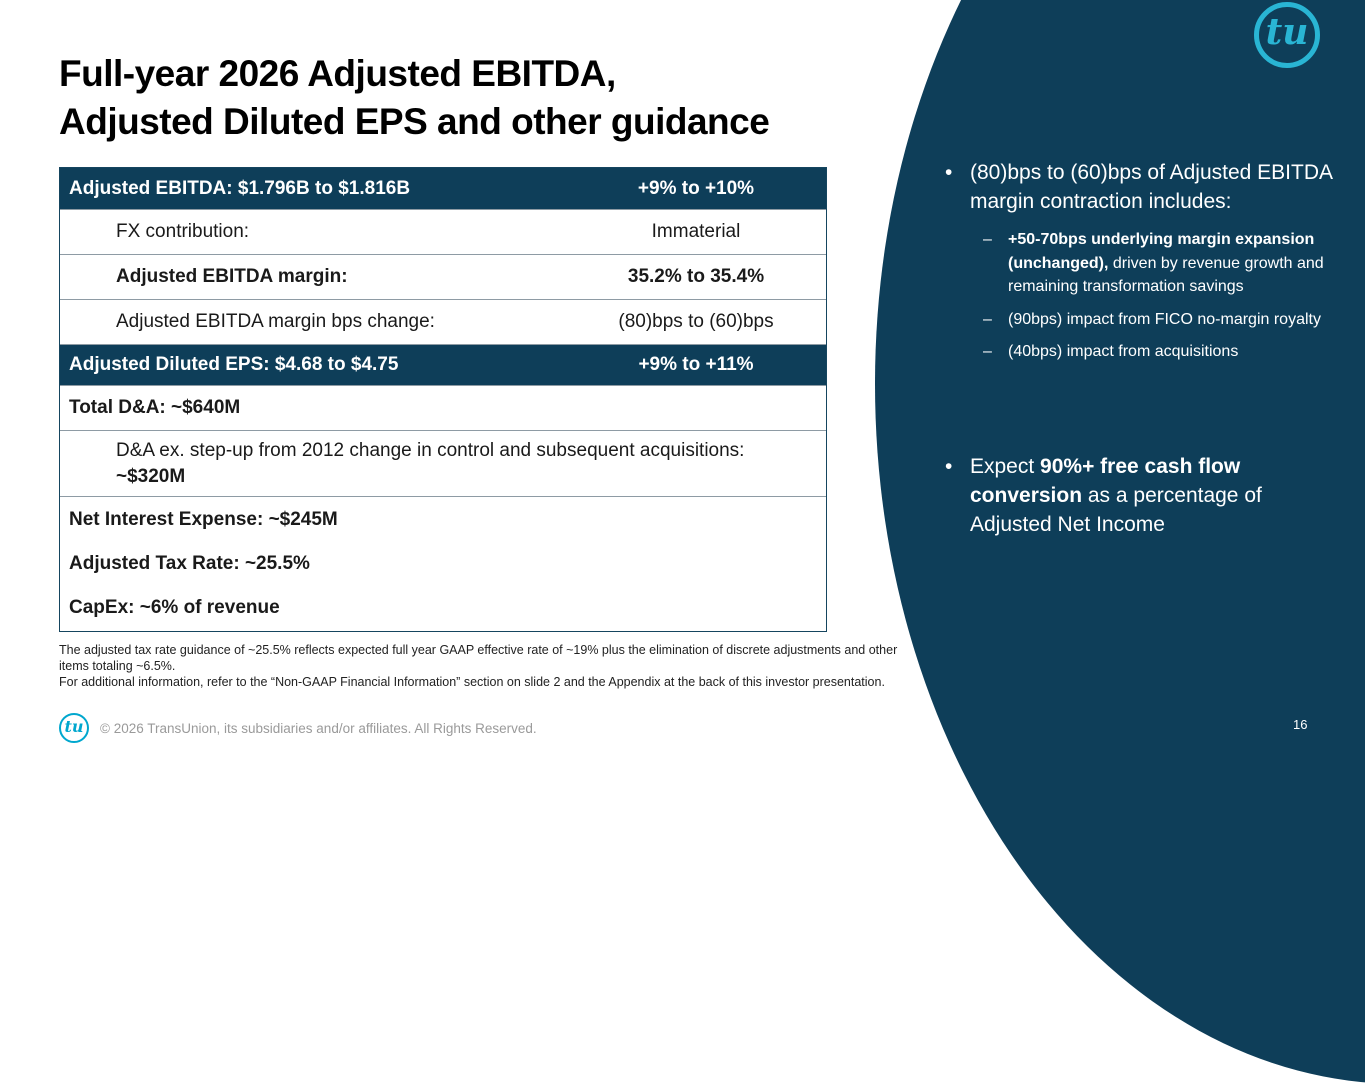 The width and height of the screenshot is (1365, 1084). What do you see at coordinates (1005, 466) in the screenshot?
I see `bullet-prefix: Expect` at bounding box center [1005, 466].